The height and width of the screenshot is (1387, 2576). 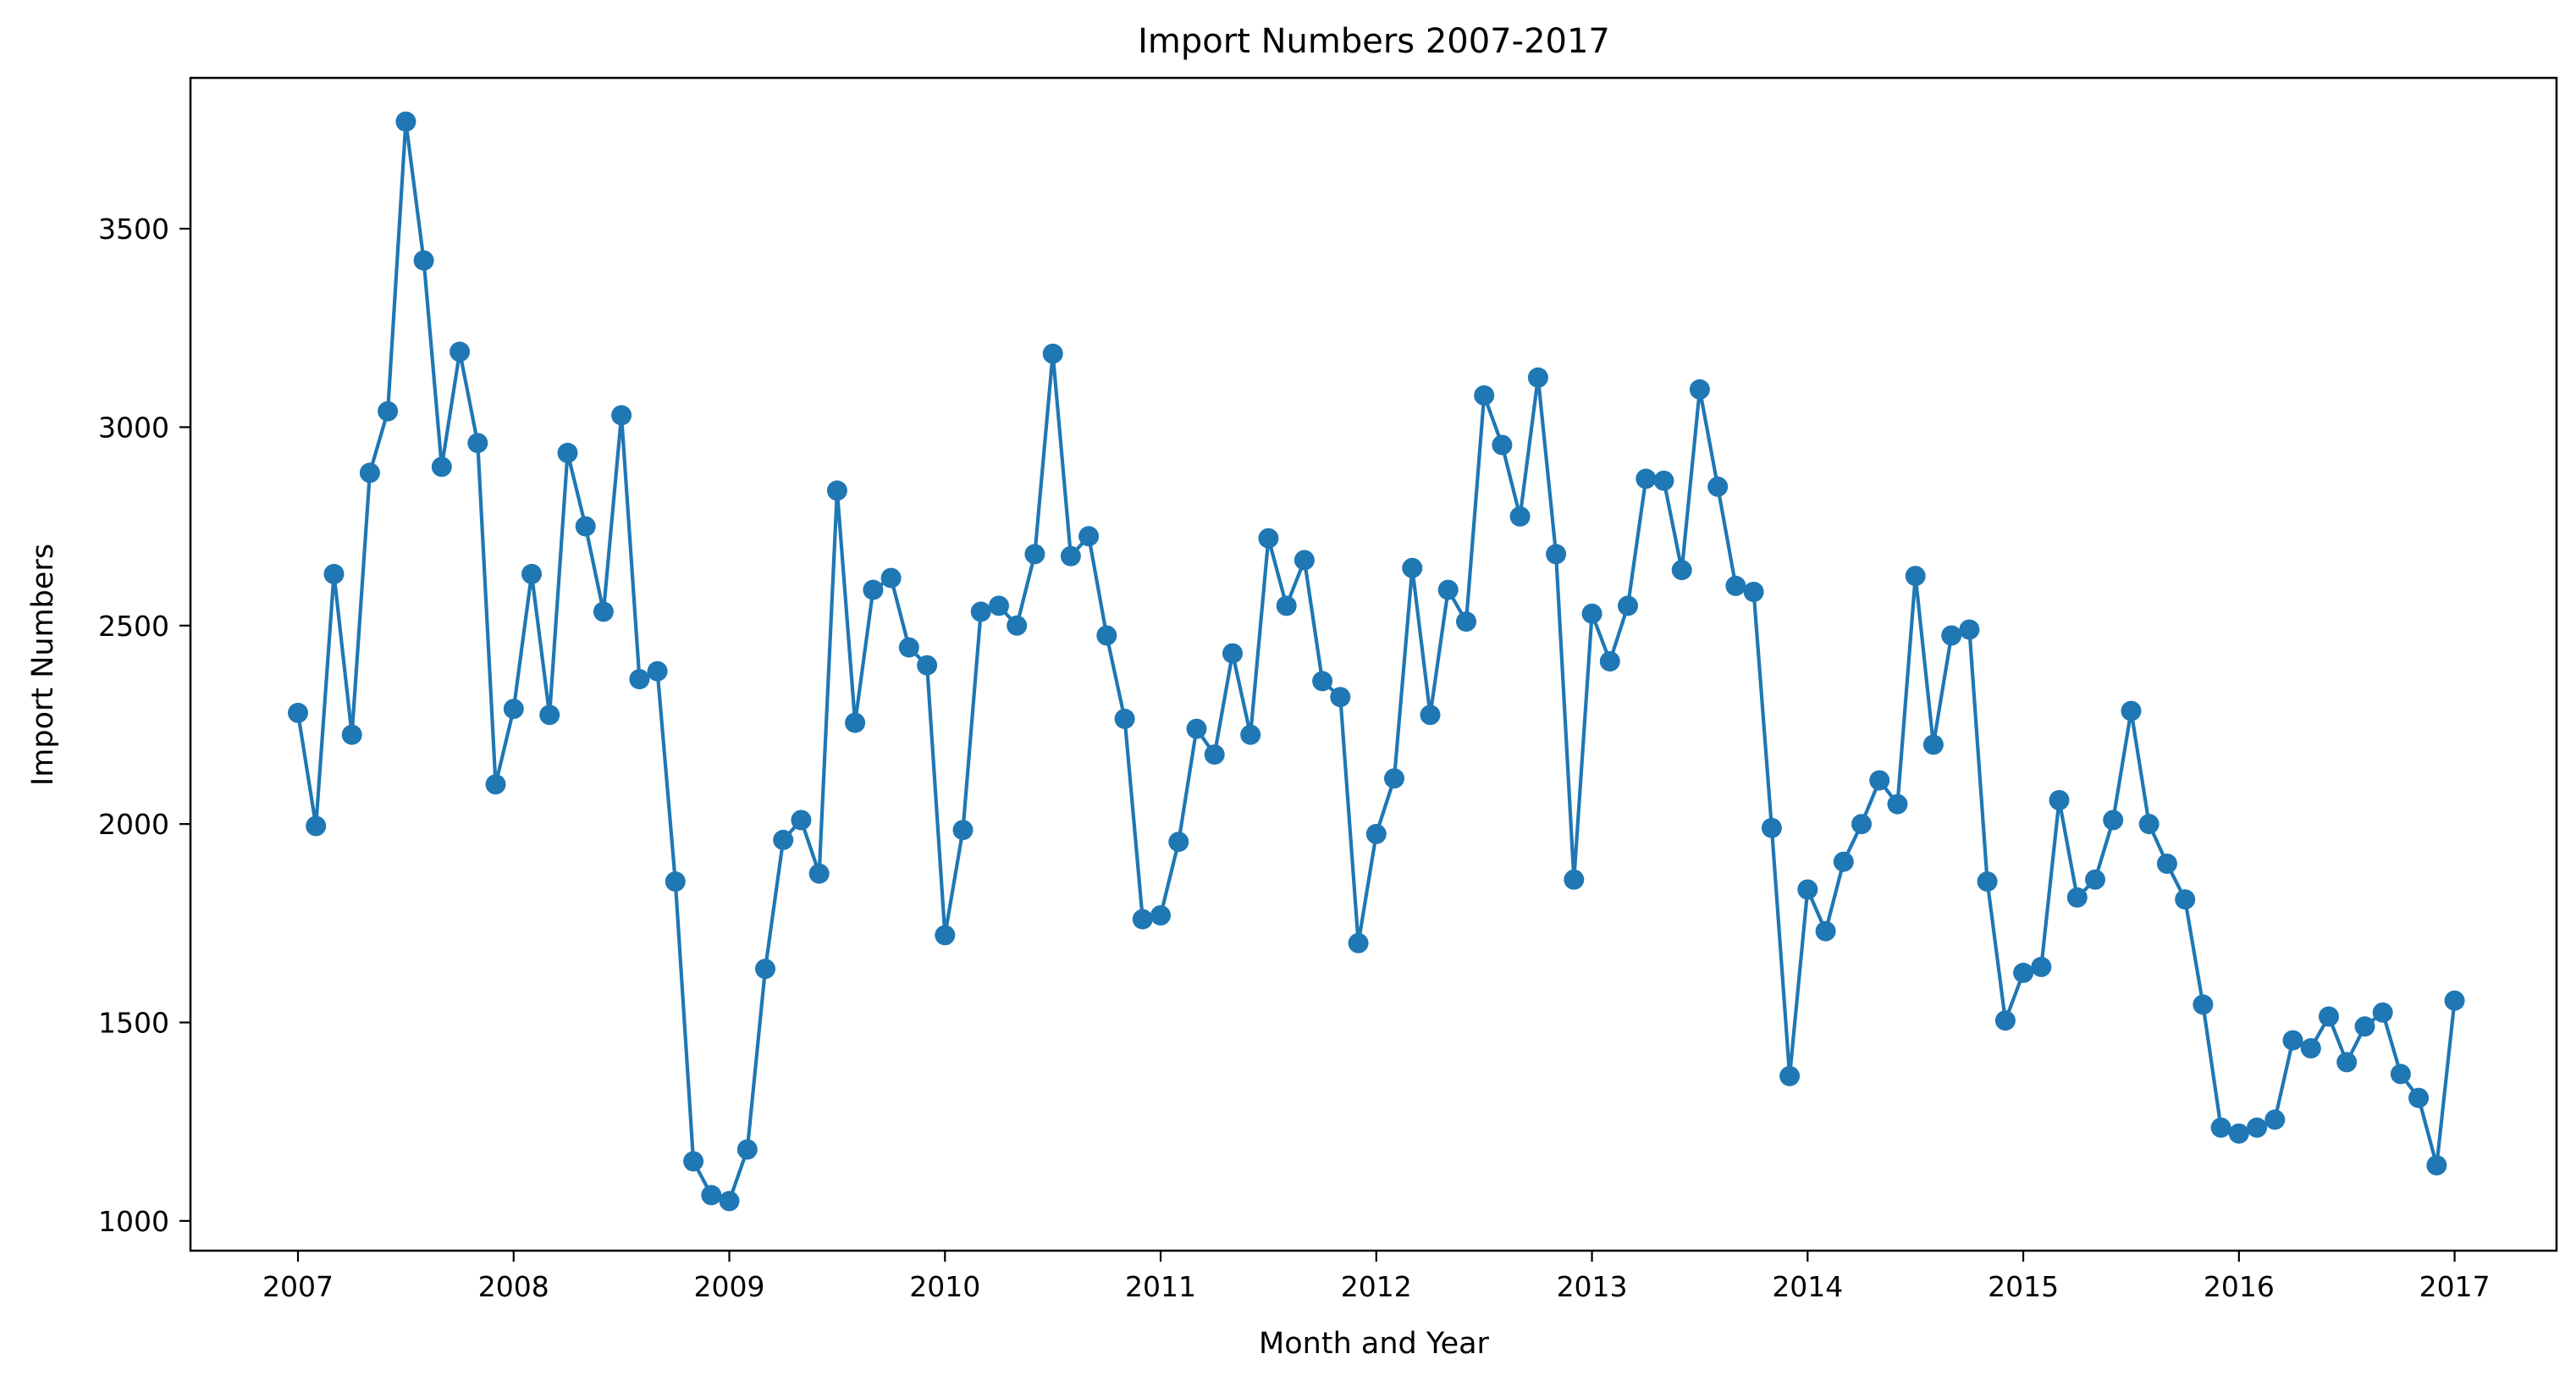 What do you see at coordinates (133, 626) in the screenshot?
I see `y-tick-label: 2500` at bounding box center [133, 626].